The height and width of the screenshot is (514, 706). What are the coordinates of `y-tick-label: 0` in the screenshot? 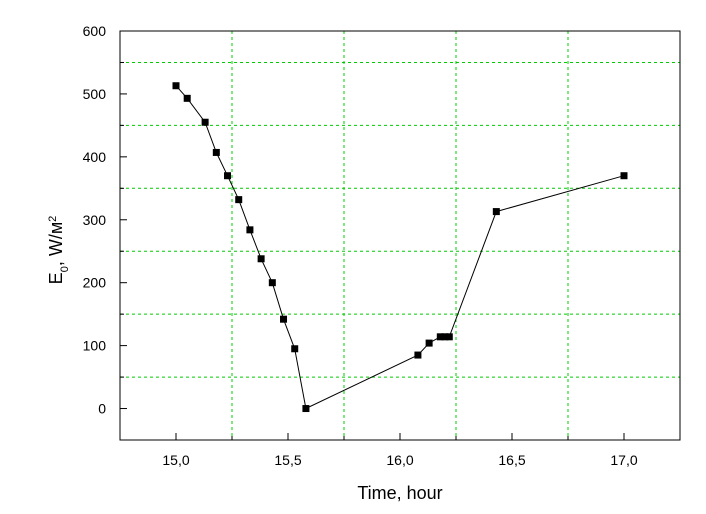 It's located at (102, 409).